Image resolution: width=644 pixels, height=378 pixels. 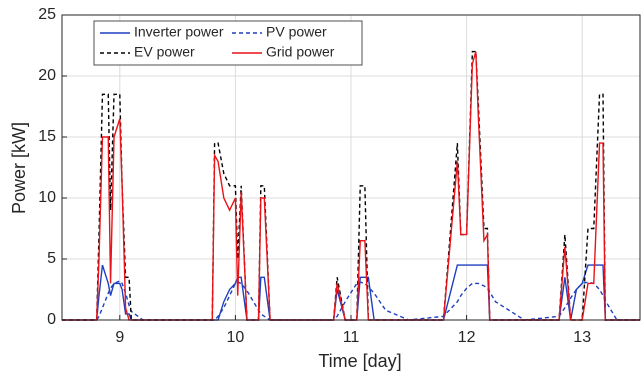 I want to click on x-tick-label: 11, so click(x=351, y=337).